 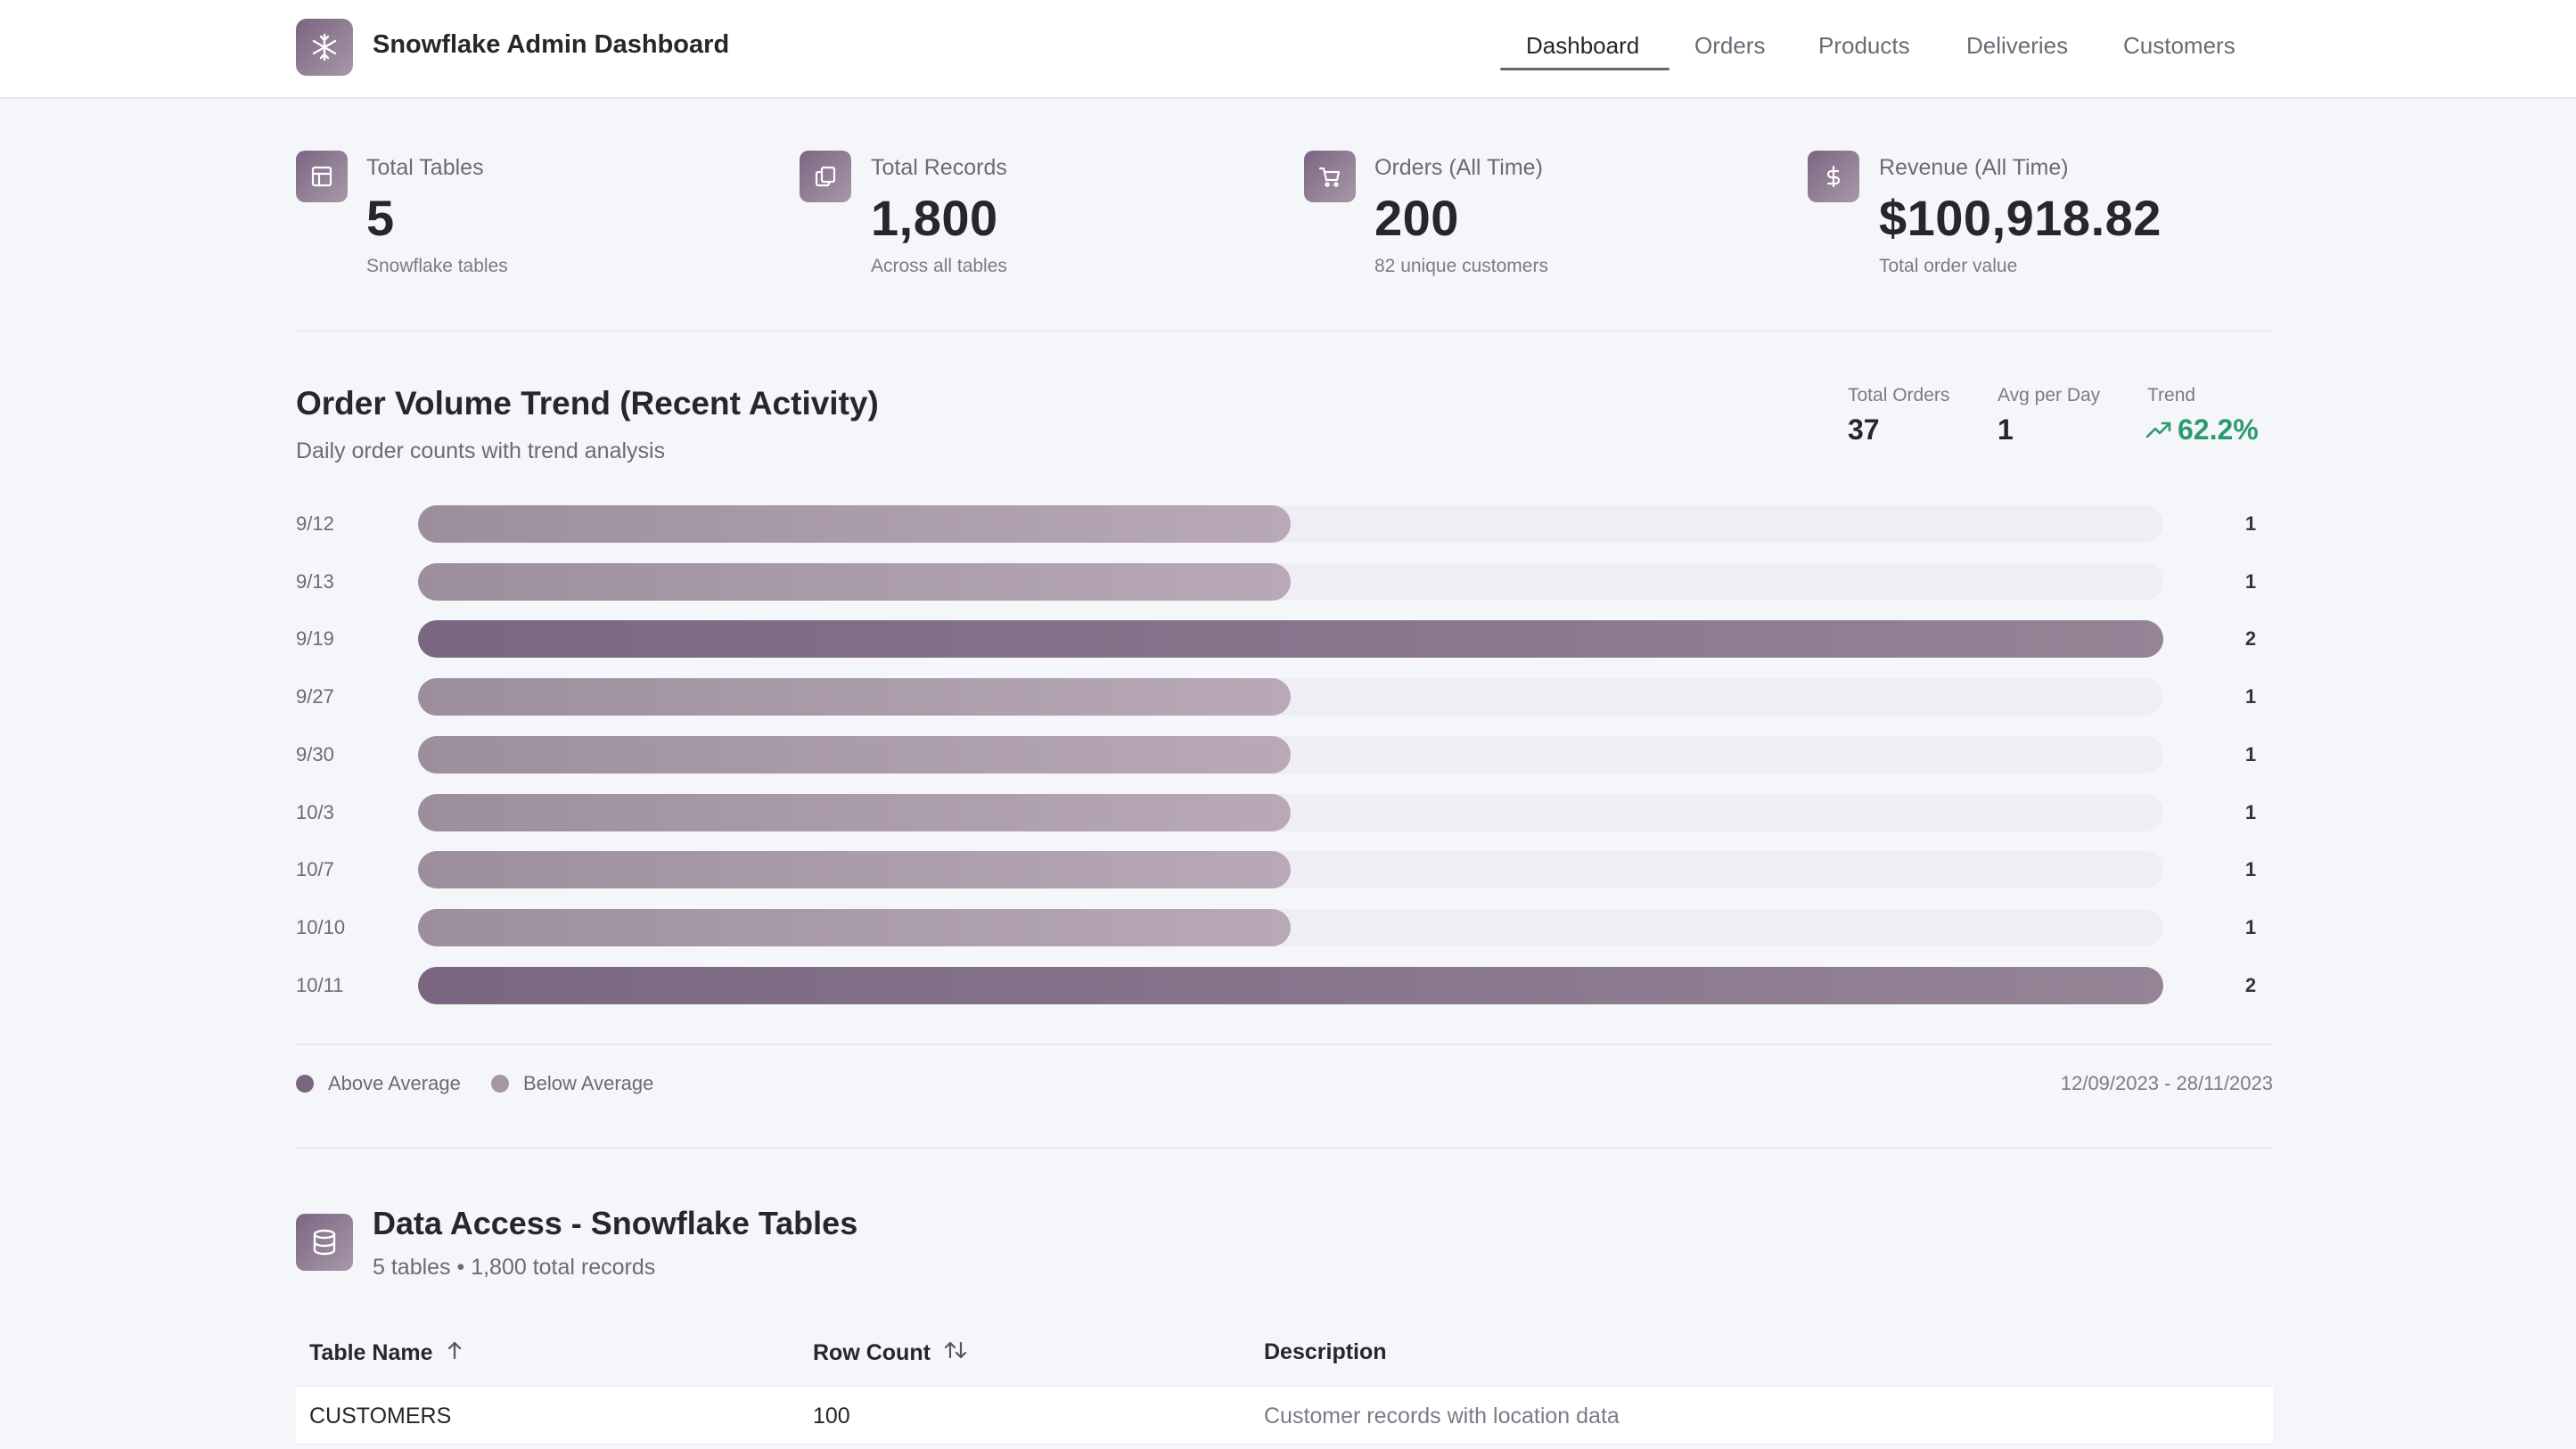 What do you see at coordinates (1864, 45) in the screenshot?
I see `nav-products: Products` at bounding box center [1864, 45].